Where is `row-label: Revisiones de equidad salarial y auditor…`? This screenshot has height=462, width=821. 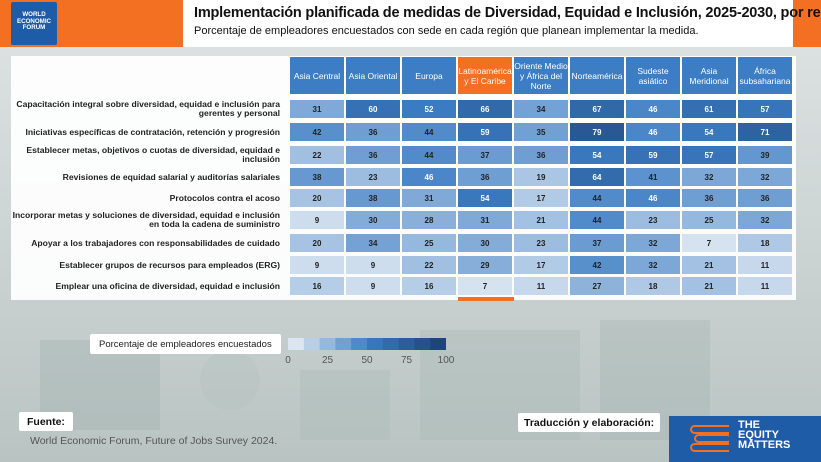
row-label: Revisiones de equidad salarial y auditor… is located at coordinates (171, 176).